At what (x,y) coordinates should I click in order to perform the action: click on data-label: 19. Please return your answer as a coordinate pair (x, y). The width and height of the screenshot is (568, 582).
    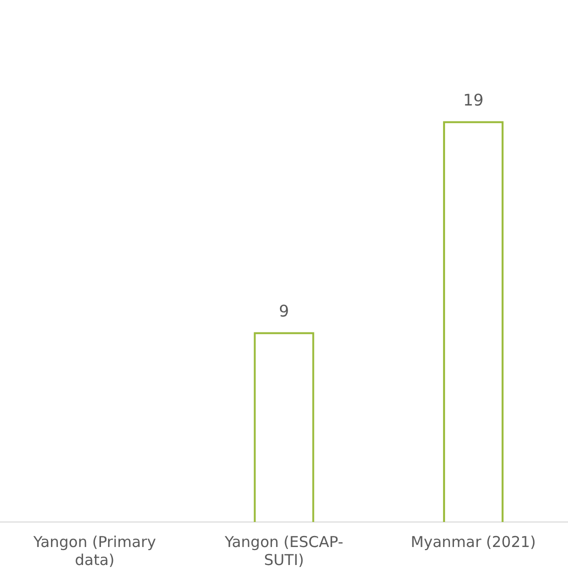
    Looking at the image, I should click on (473, 100).